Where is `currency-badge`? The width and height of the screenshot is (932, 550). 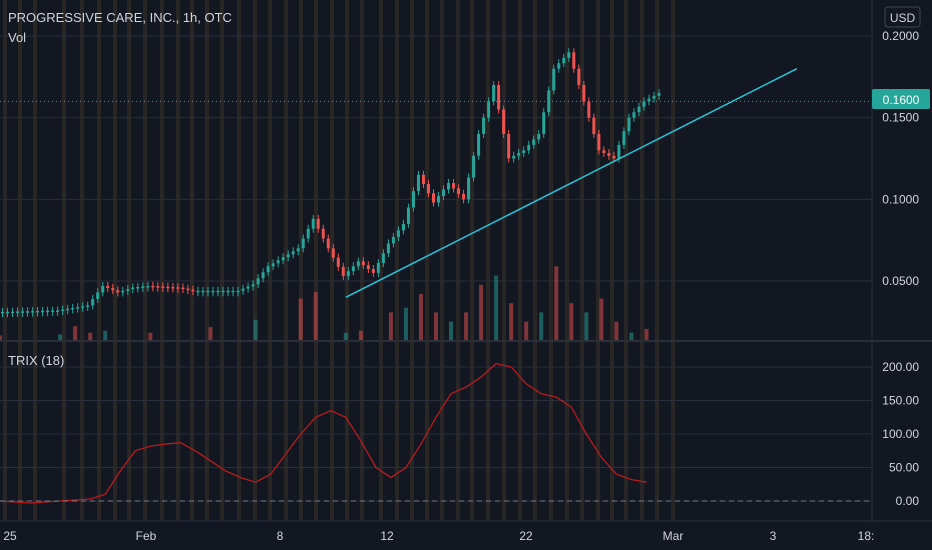
currency-badge is located at coordinates (902, 17).